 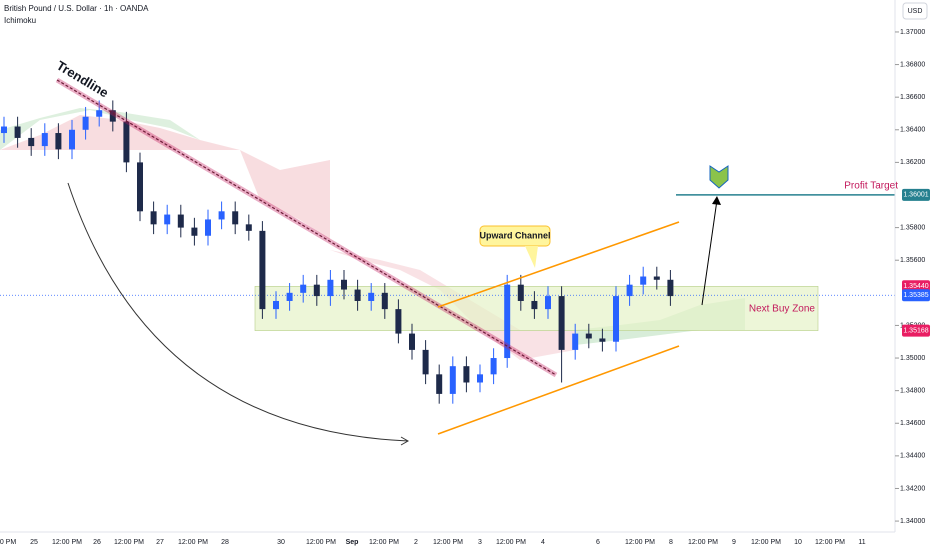 I want to click on x-tick-label: Sep, so click(x=352, y=542).